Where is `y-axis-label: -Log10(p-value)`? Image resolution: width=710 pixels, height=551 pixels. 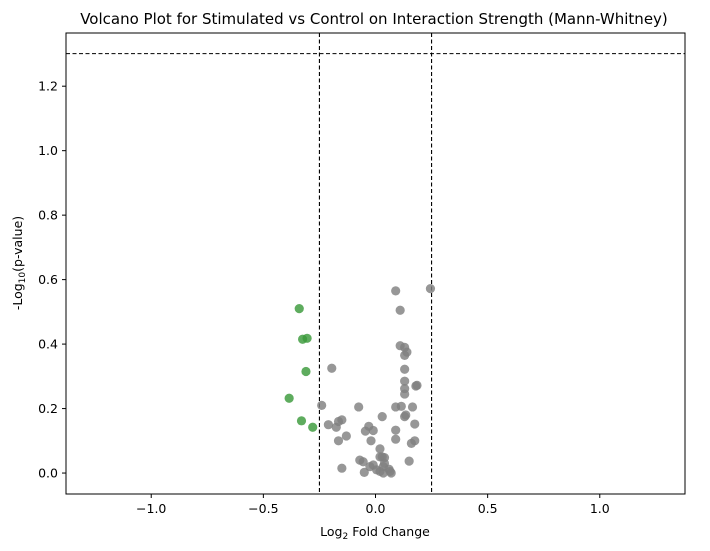 y-axis-label: -Log10(p-value) is located at coordinates (19, 263).